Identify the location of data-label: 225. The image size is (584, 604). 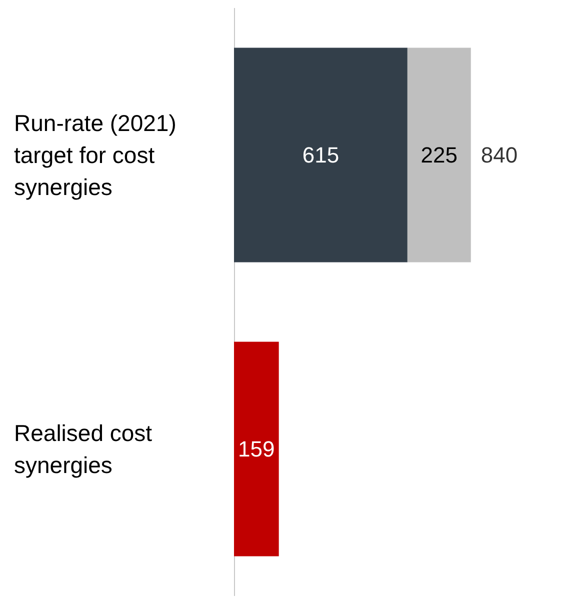
(439, 155).